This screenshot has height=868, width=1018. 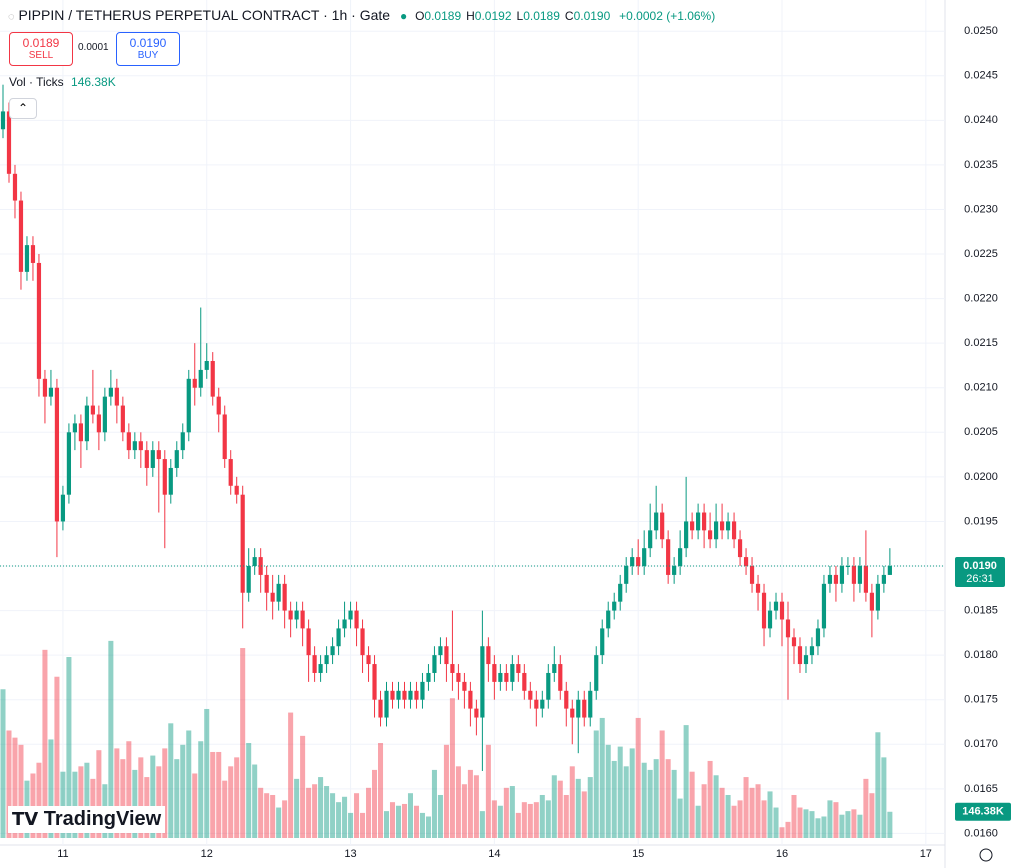 I want to click on y-tick-label: 0.0170, so click(x=981, y=744).